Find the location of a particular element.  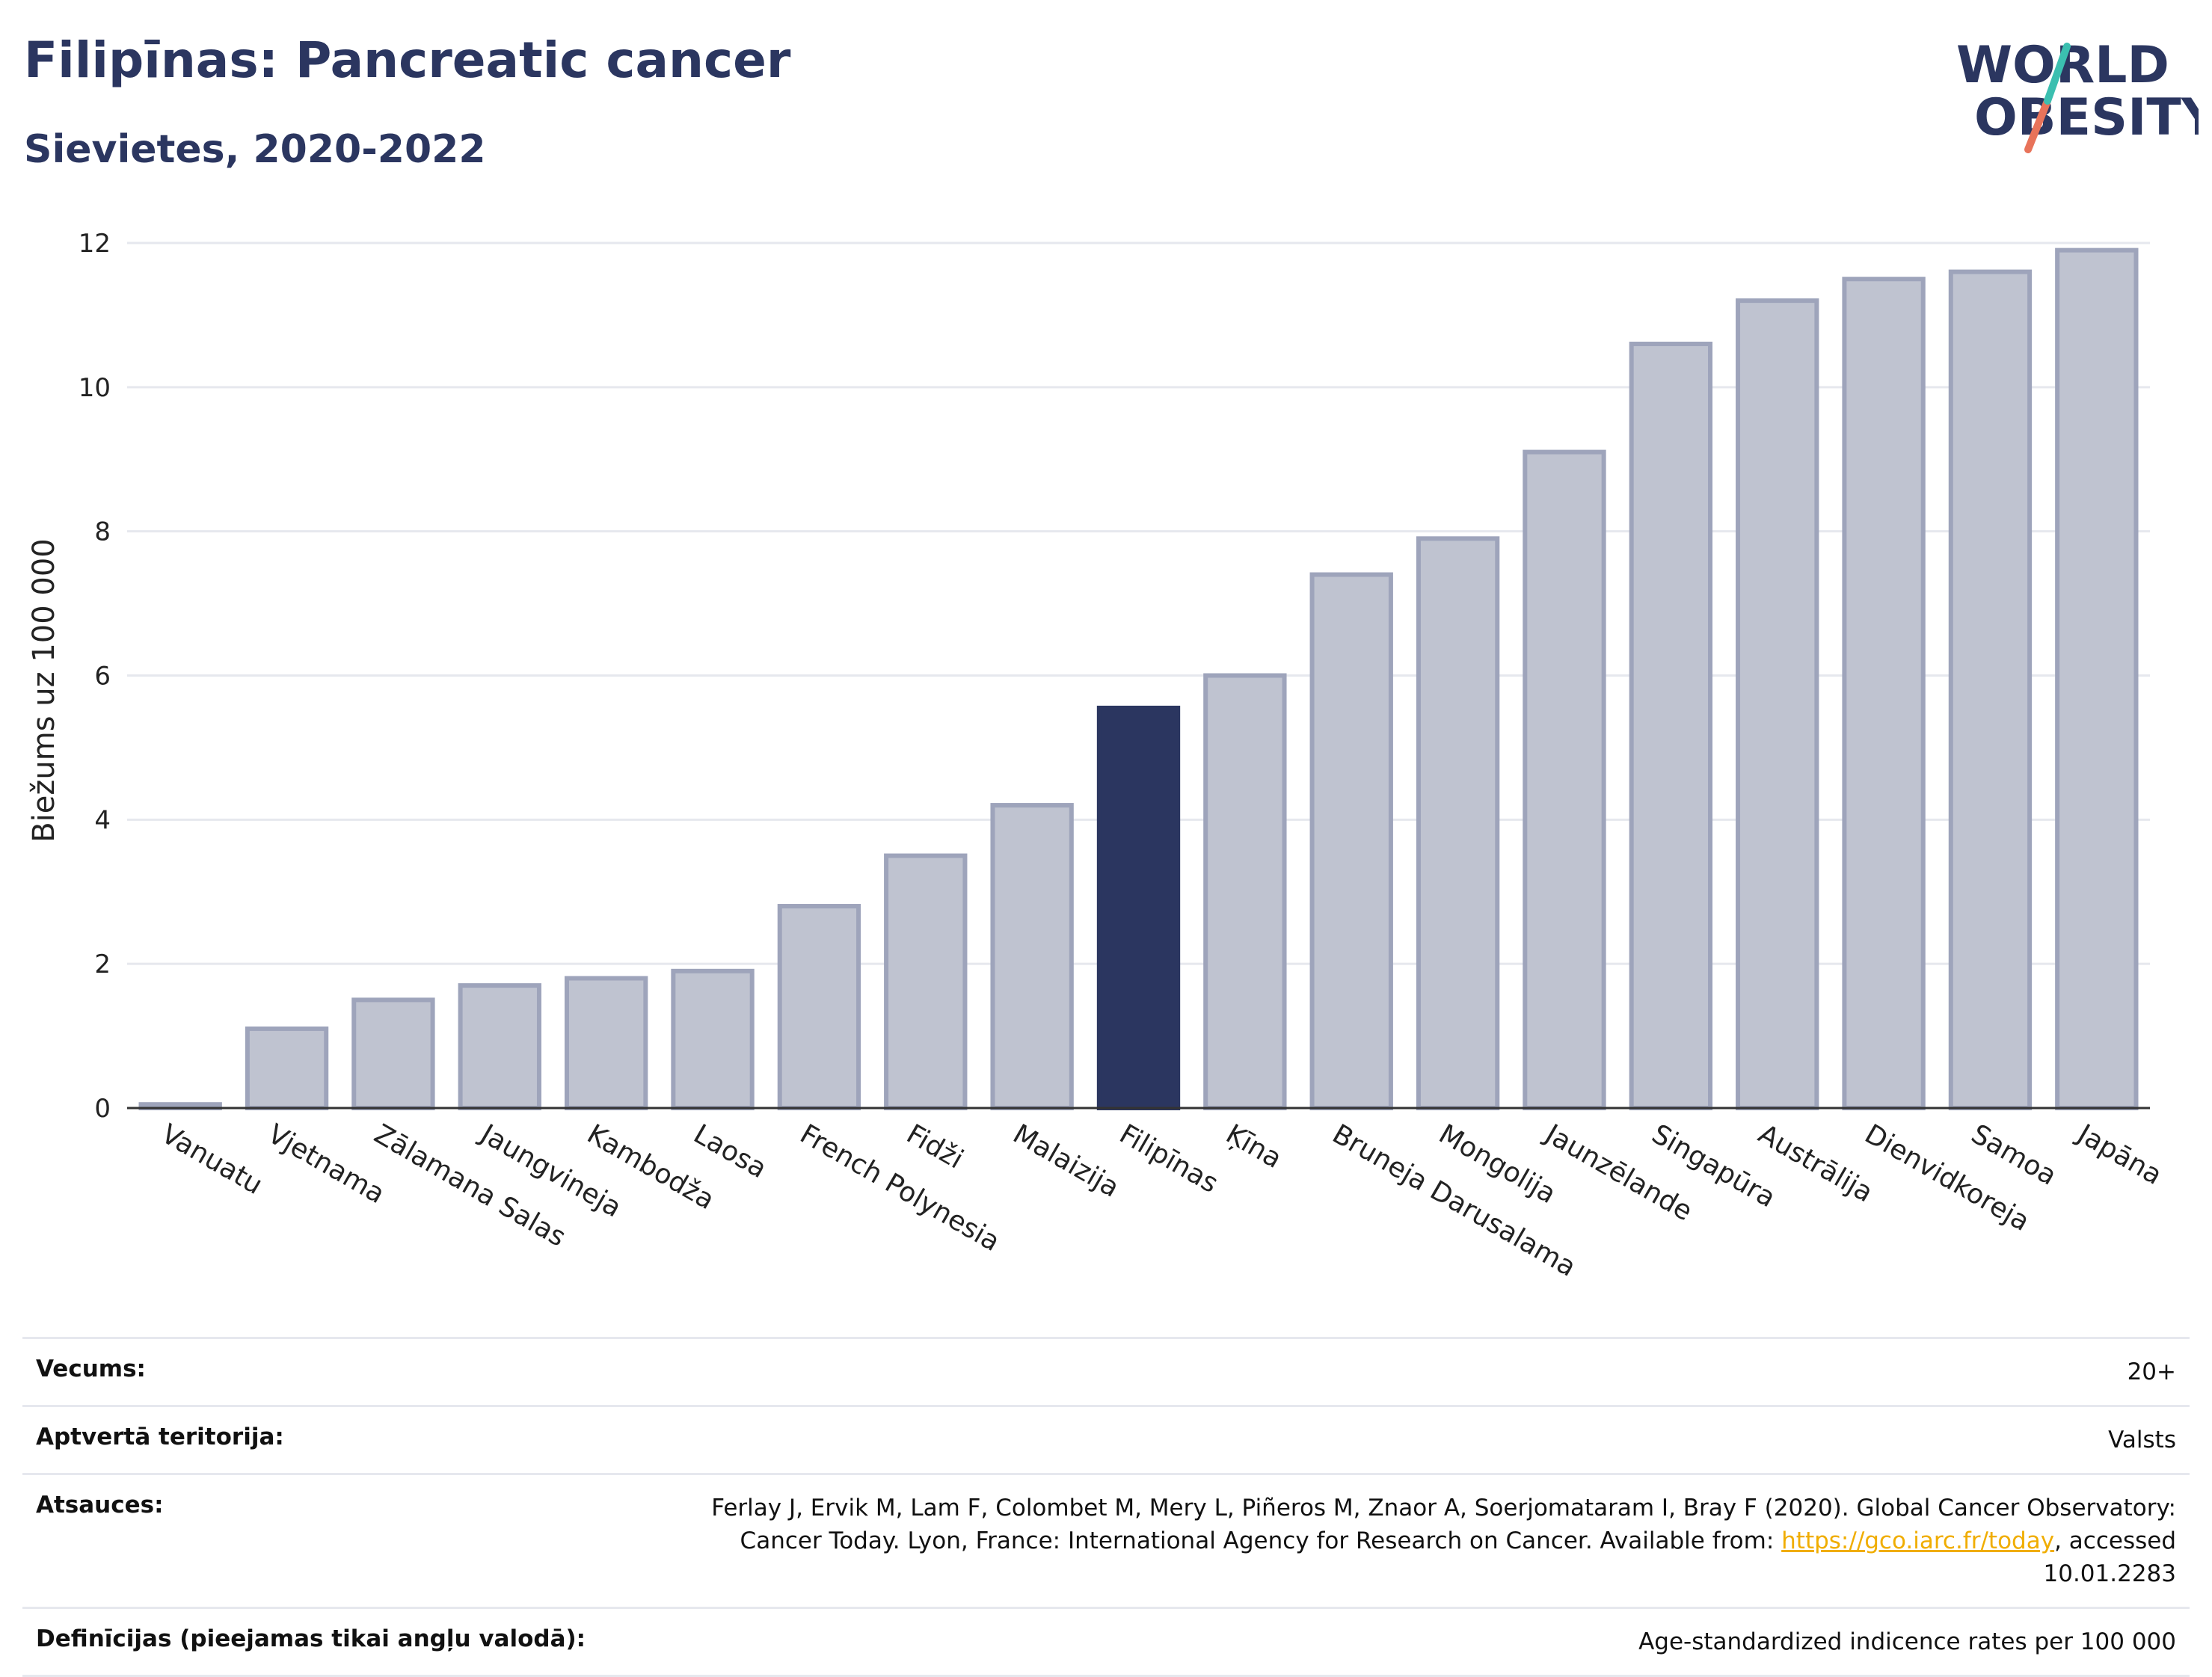

y-tick-label: 0 is located at coordinates (103, 1109).